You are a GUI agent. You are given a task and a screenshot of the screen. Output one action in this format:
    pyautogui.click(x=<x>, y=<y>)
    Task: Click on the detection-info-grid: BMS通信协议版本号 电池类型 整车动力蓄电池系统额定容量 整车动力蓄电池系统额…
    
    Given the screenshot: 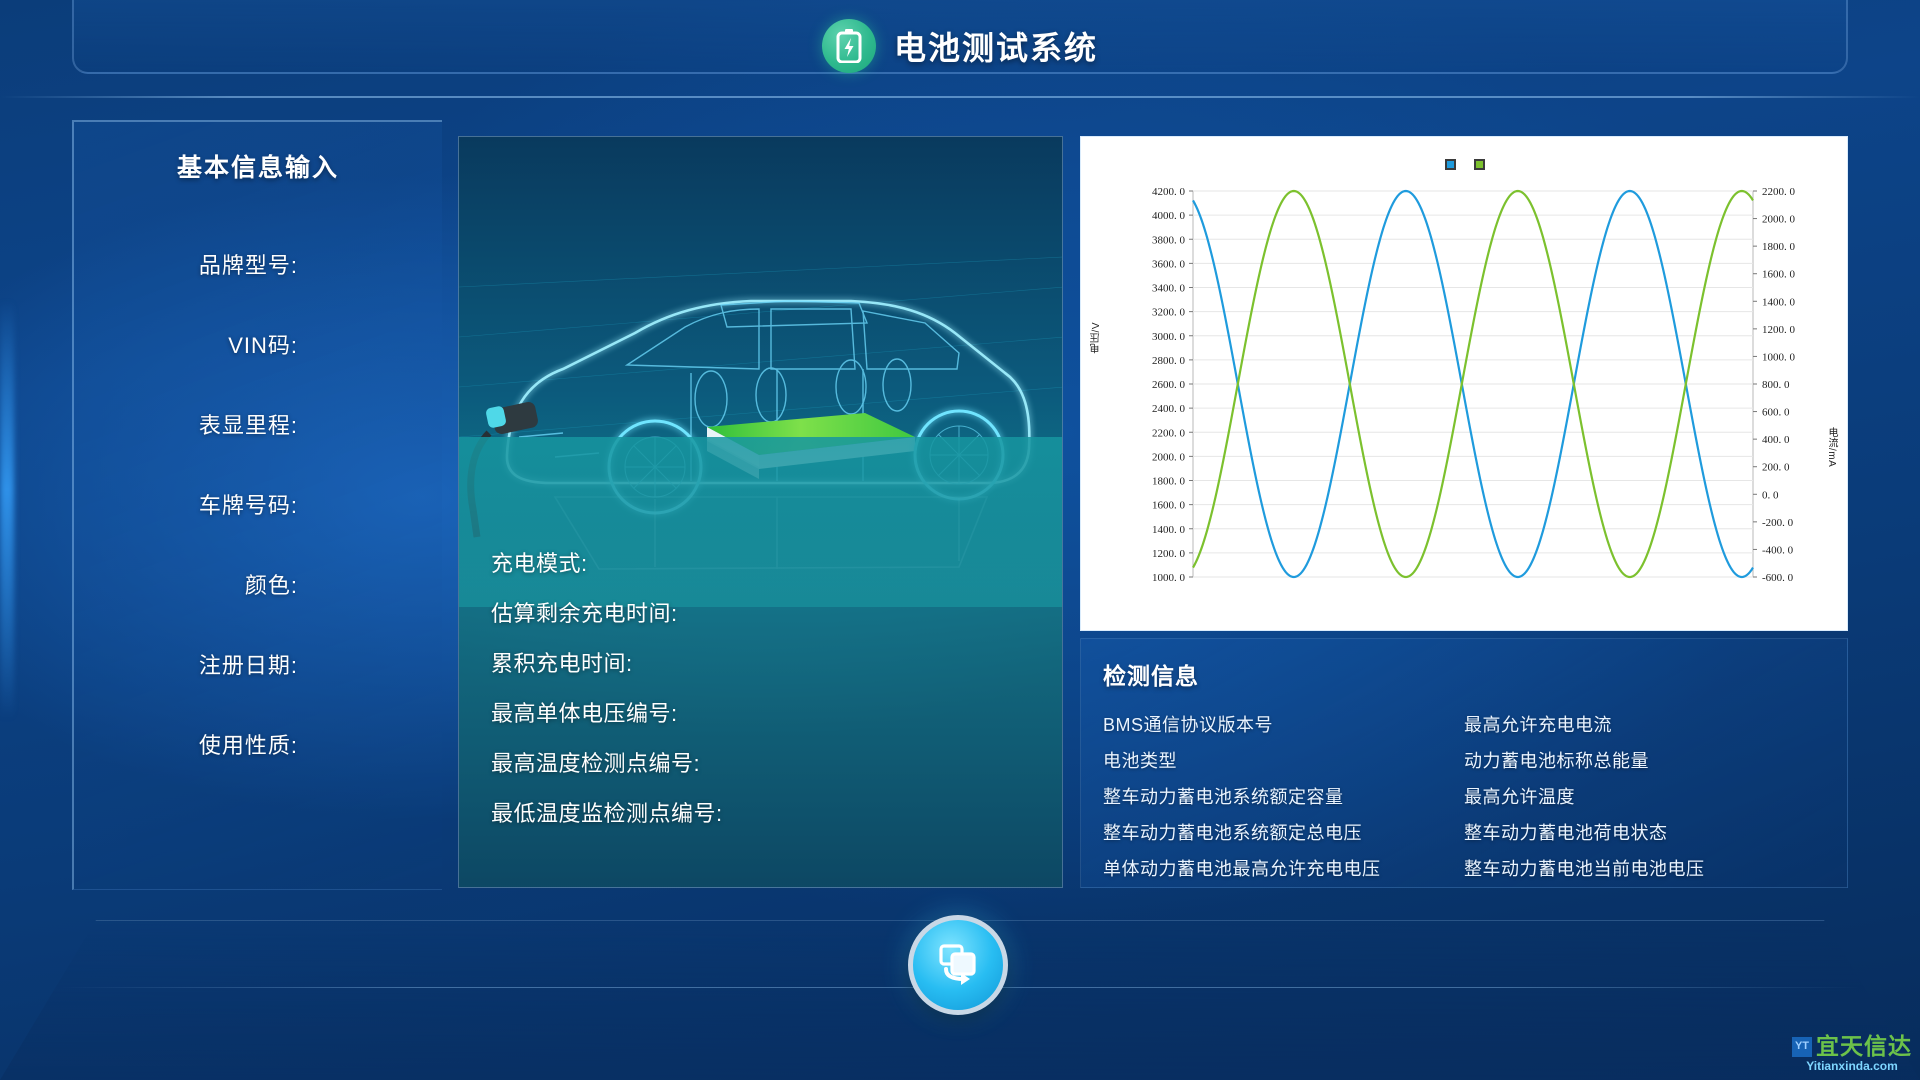 What is the action you would take?
    pyautogui.click(x=1464, y=797)
    